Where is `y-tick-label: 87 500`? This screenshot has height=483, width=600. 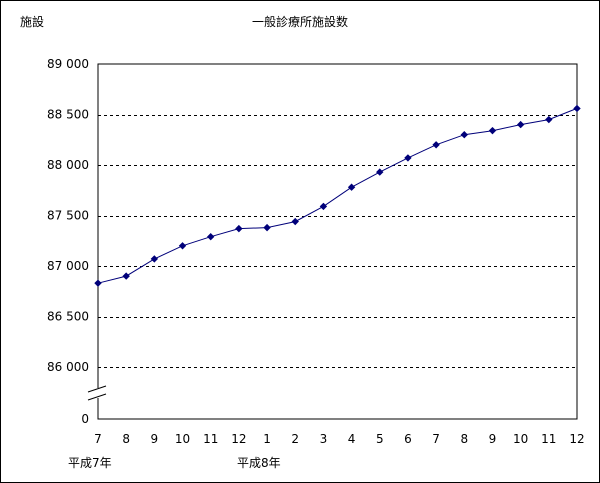
y-tick-label: 87 500 is located at coordinates (68, 216).